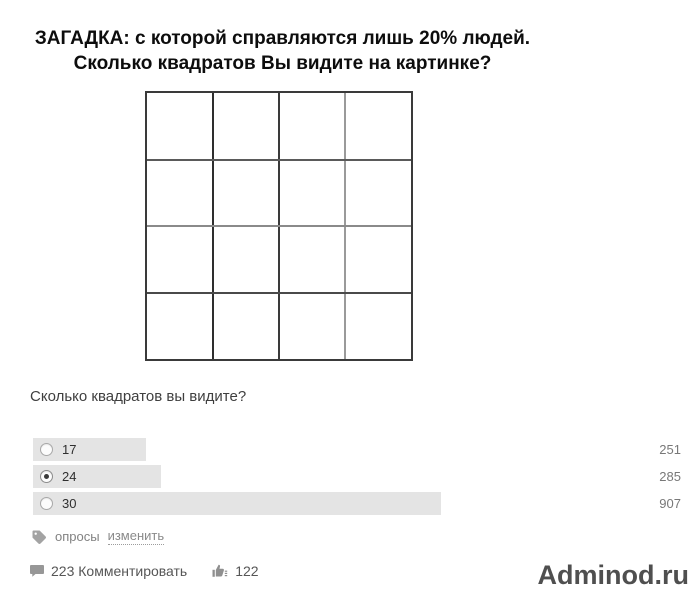 Image resolution: width=693 pixels, height=596 pixels. I want to click on likes-button: 122, so click(235, 571).